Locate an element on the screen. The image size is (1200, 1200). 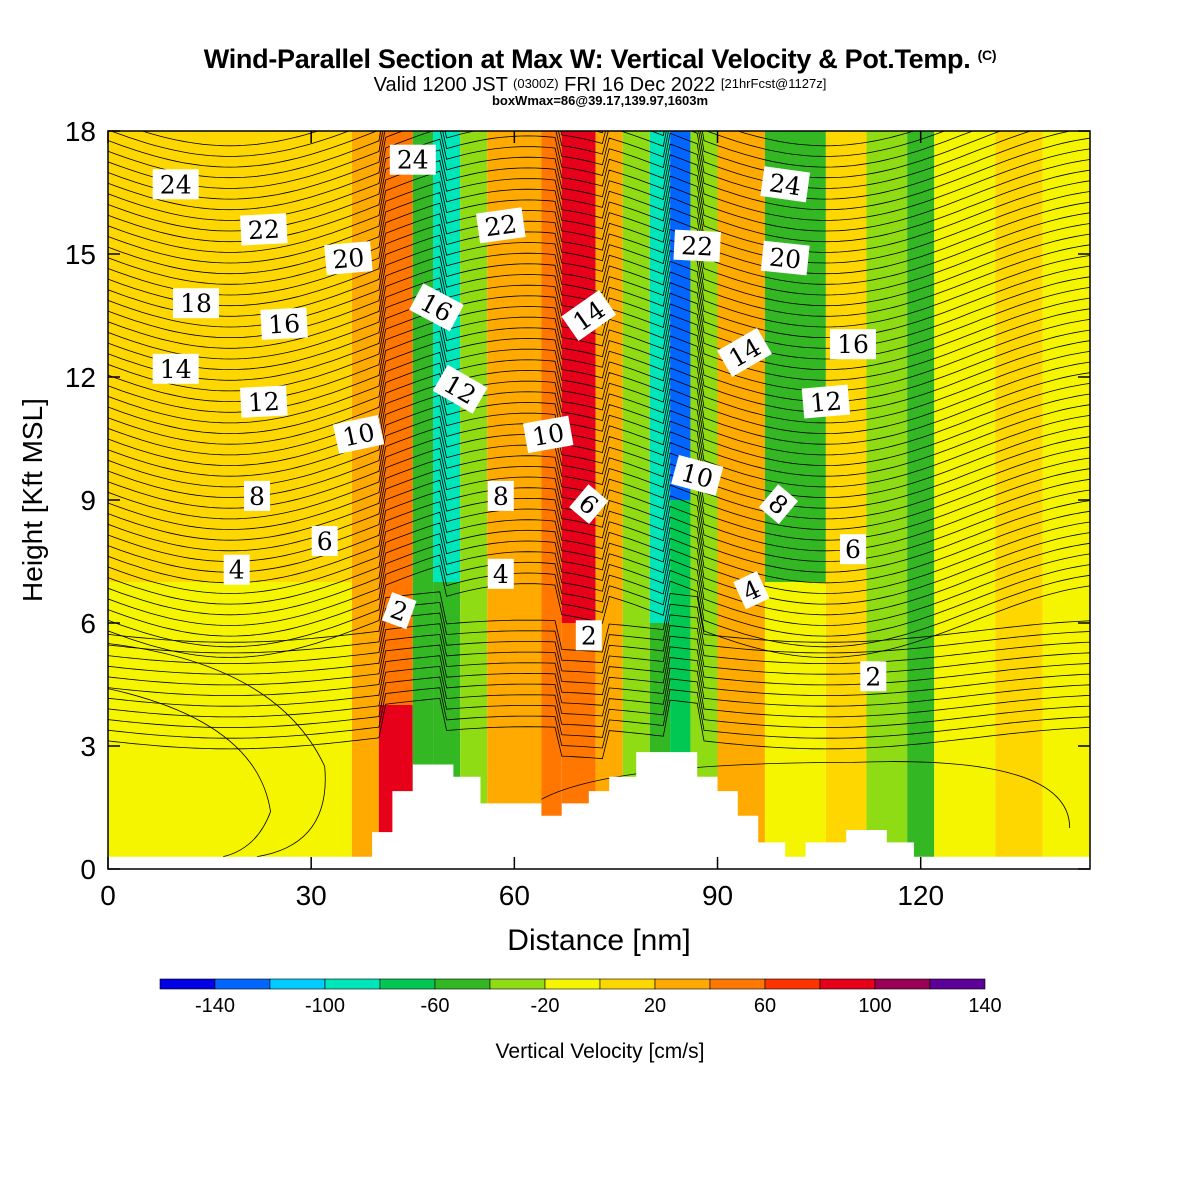
theta-label-text: 10 is located at coordinates (548, 435).